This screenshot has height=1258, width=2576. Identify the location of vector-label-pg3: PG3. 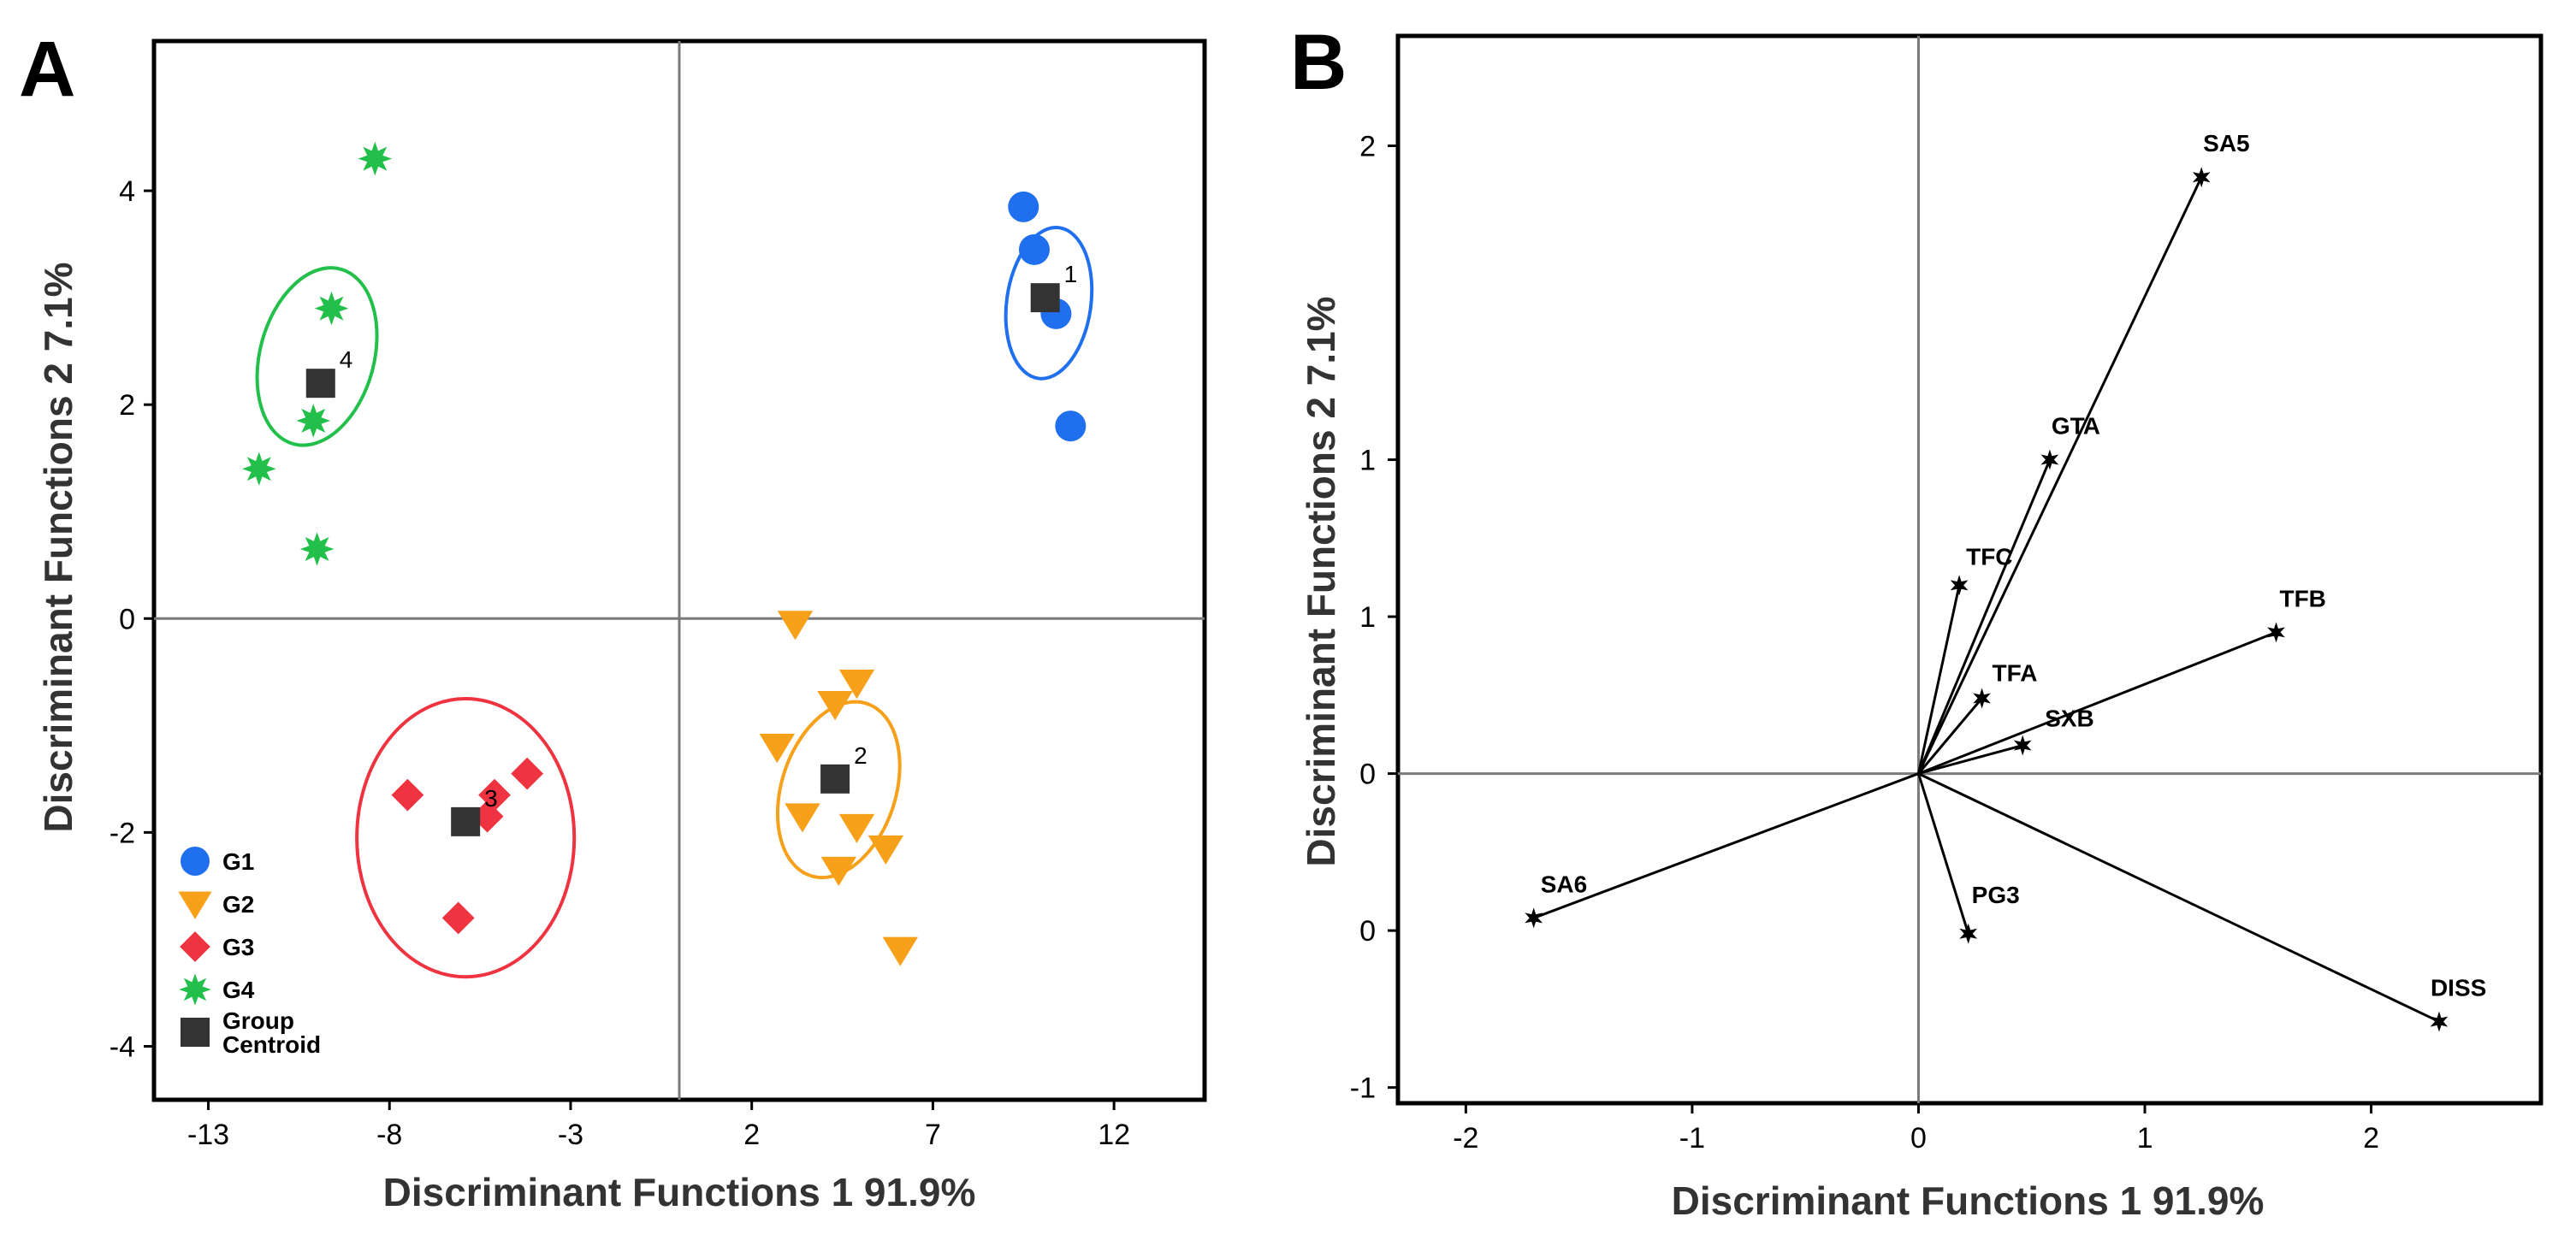
(1996, 895).